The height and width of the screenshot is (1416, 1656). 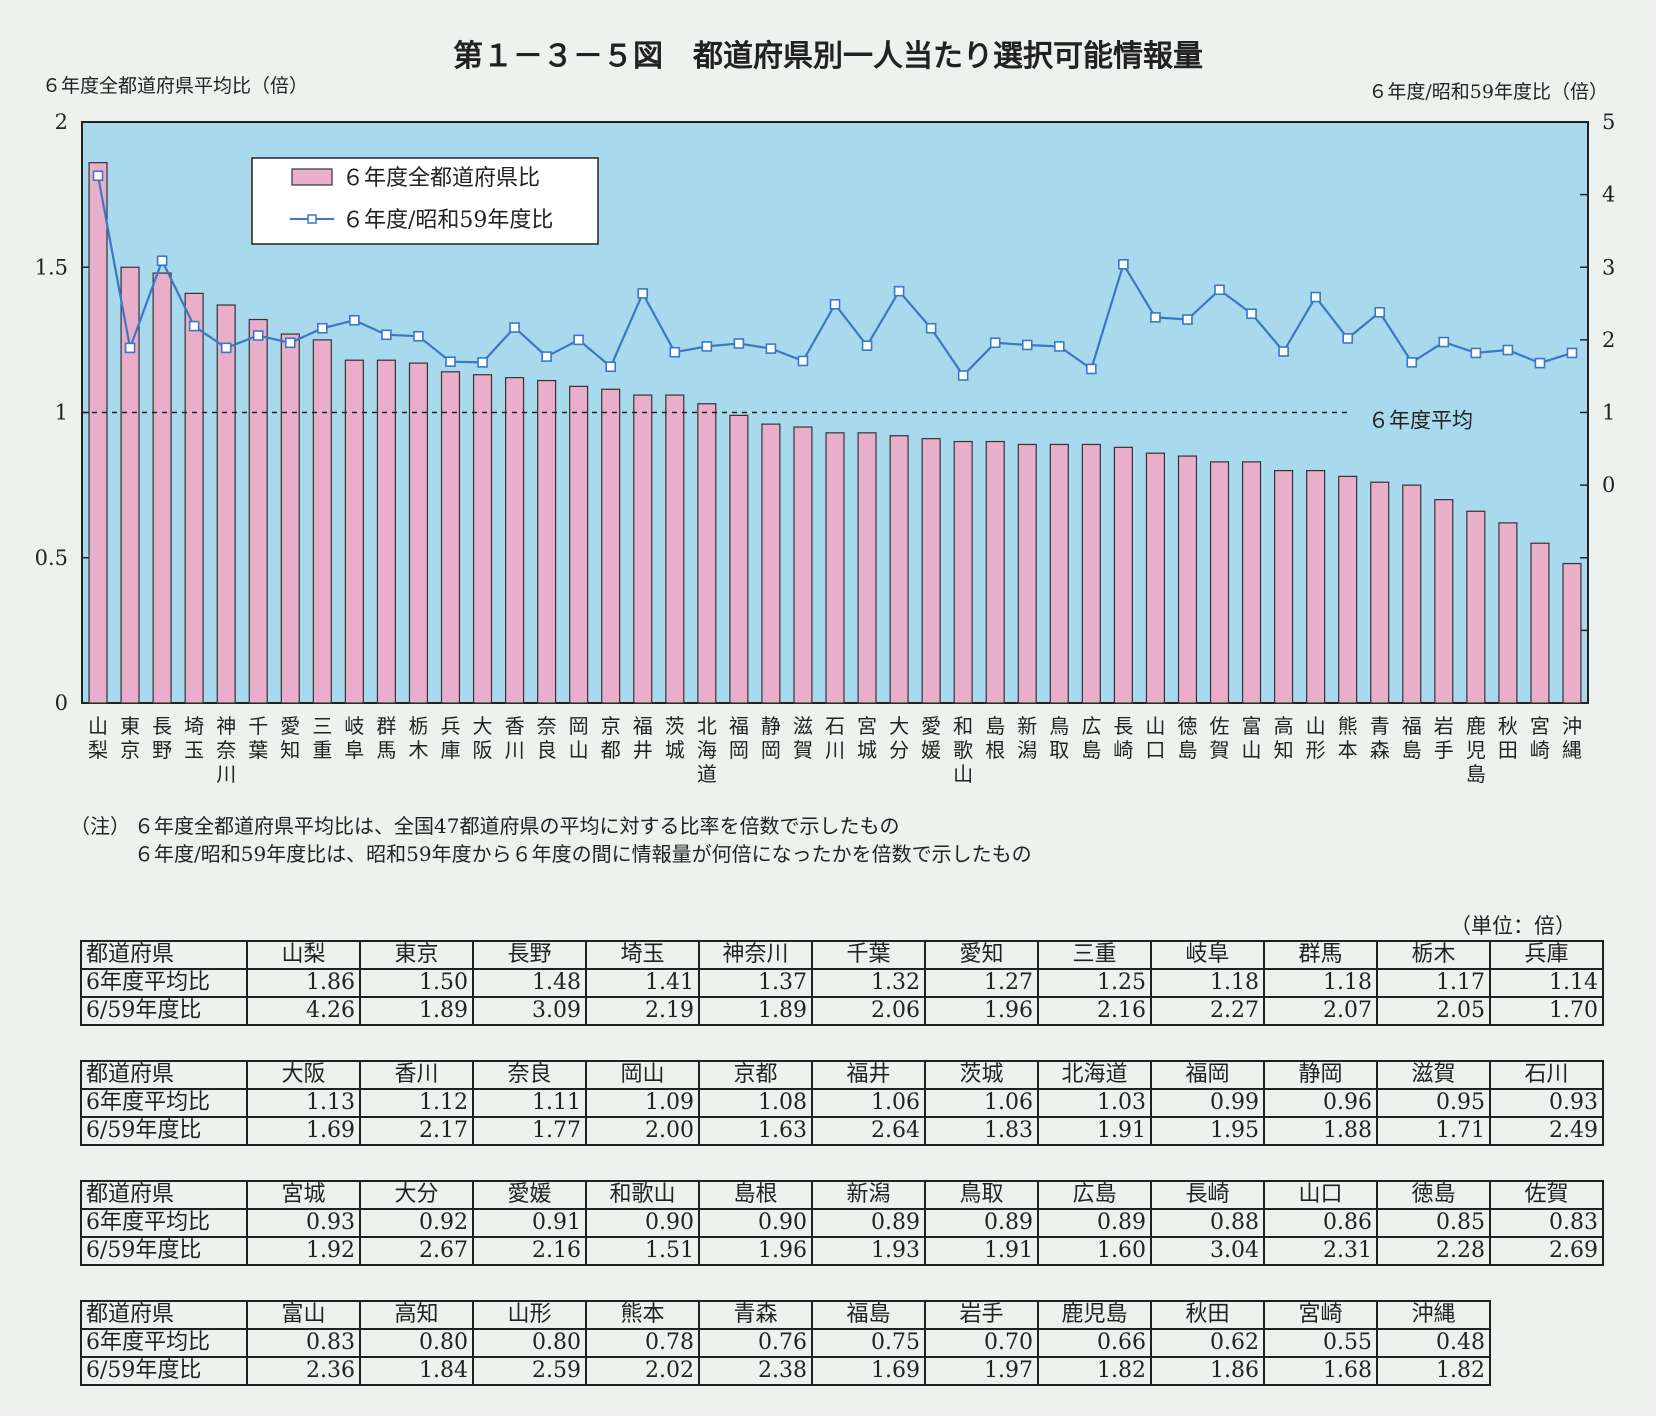 I want to click on x-tick-label: 埼玉, so click(x=194, y=738).